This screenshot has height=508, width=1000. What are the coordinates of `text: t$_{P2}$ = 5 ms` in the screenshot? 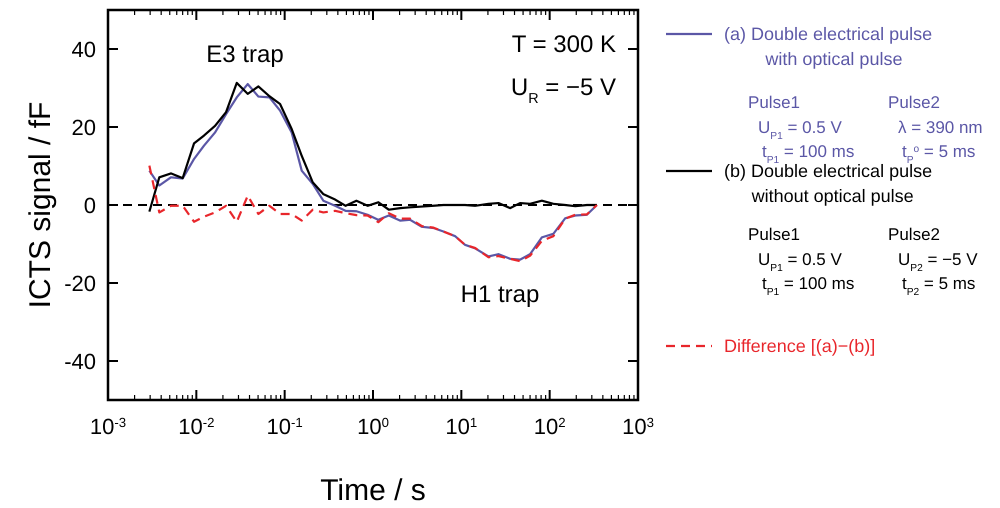 It's located at (939, 286).